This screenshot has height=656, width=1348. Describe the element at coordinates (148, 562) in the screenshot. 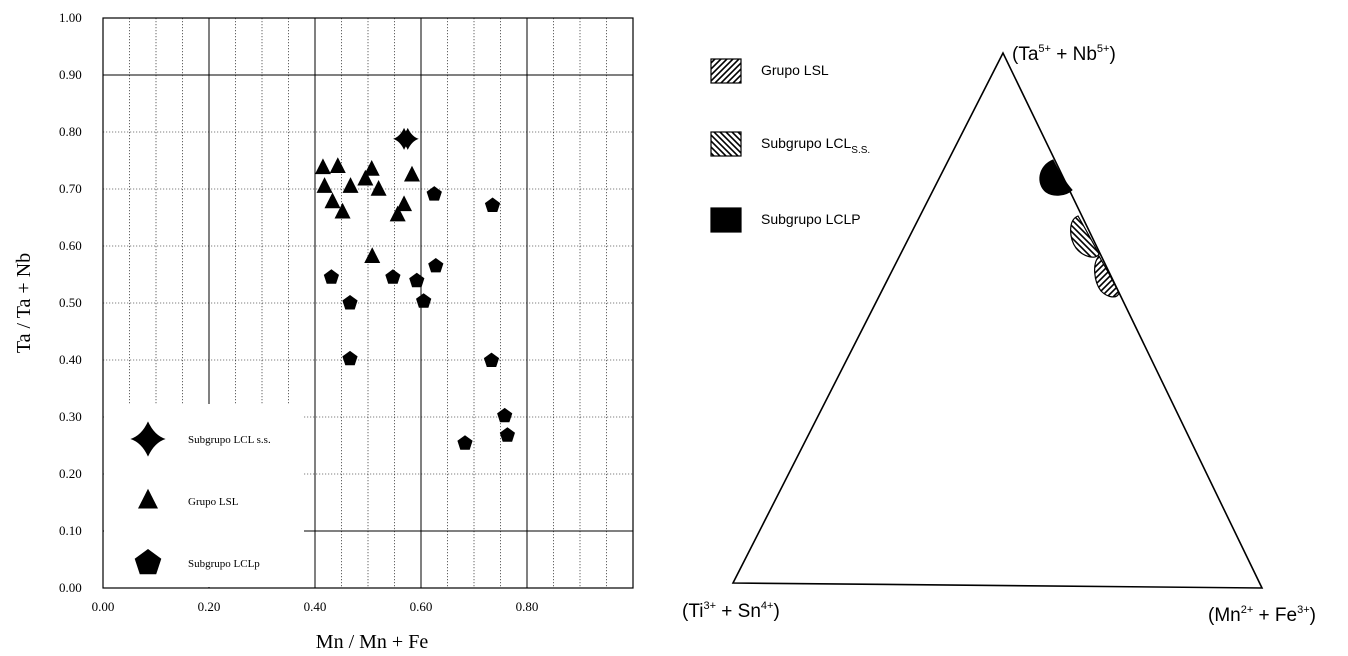

I see `legend-marker-pentagon` at that location.